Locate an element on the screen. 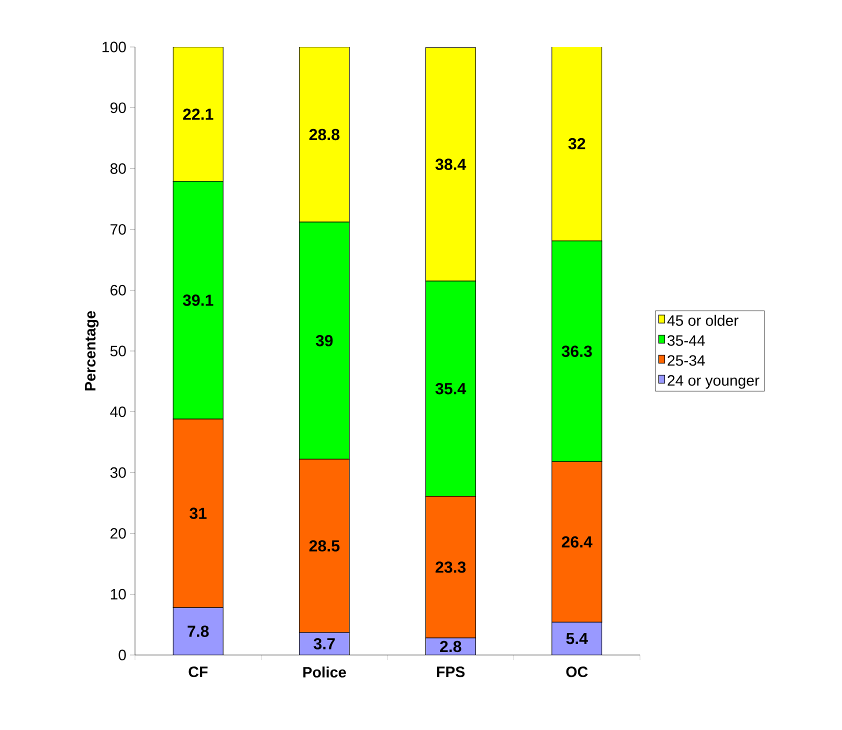 The height and width of the screenshot is (730, 842). data-label: 36.3 is located at coordinates (577, 351).